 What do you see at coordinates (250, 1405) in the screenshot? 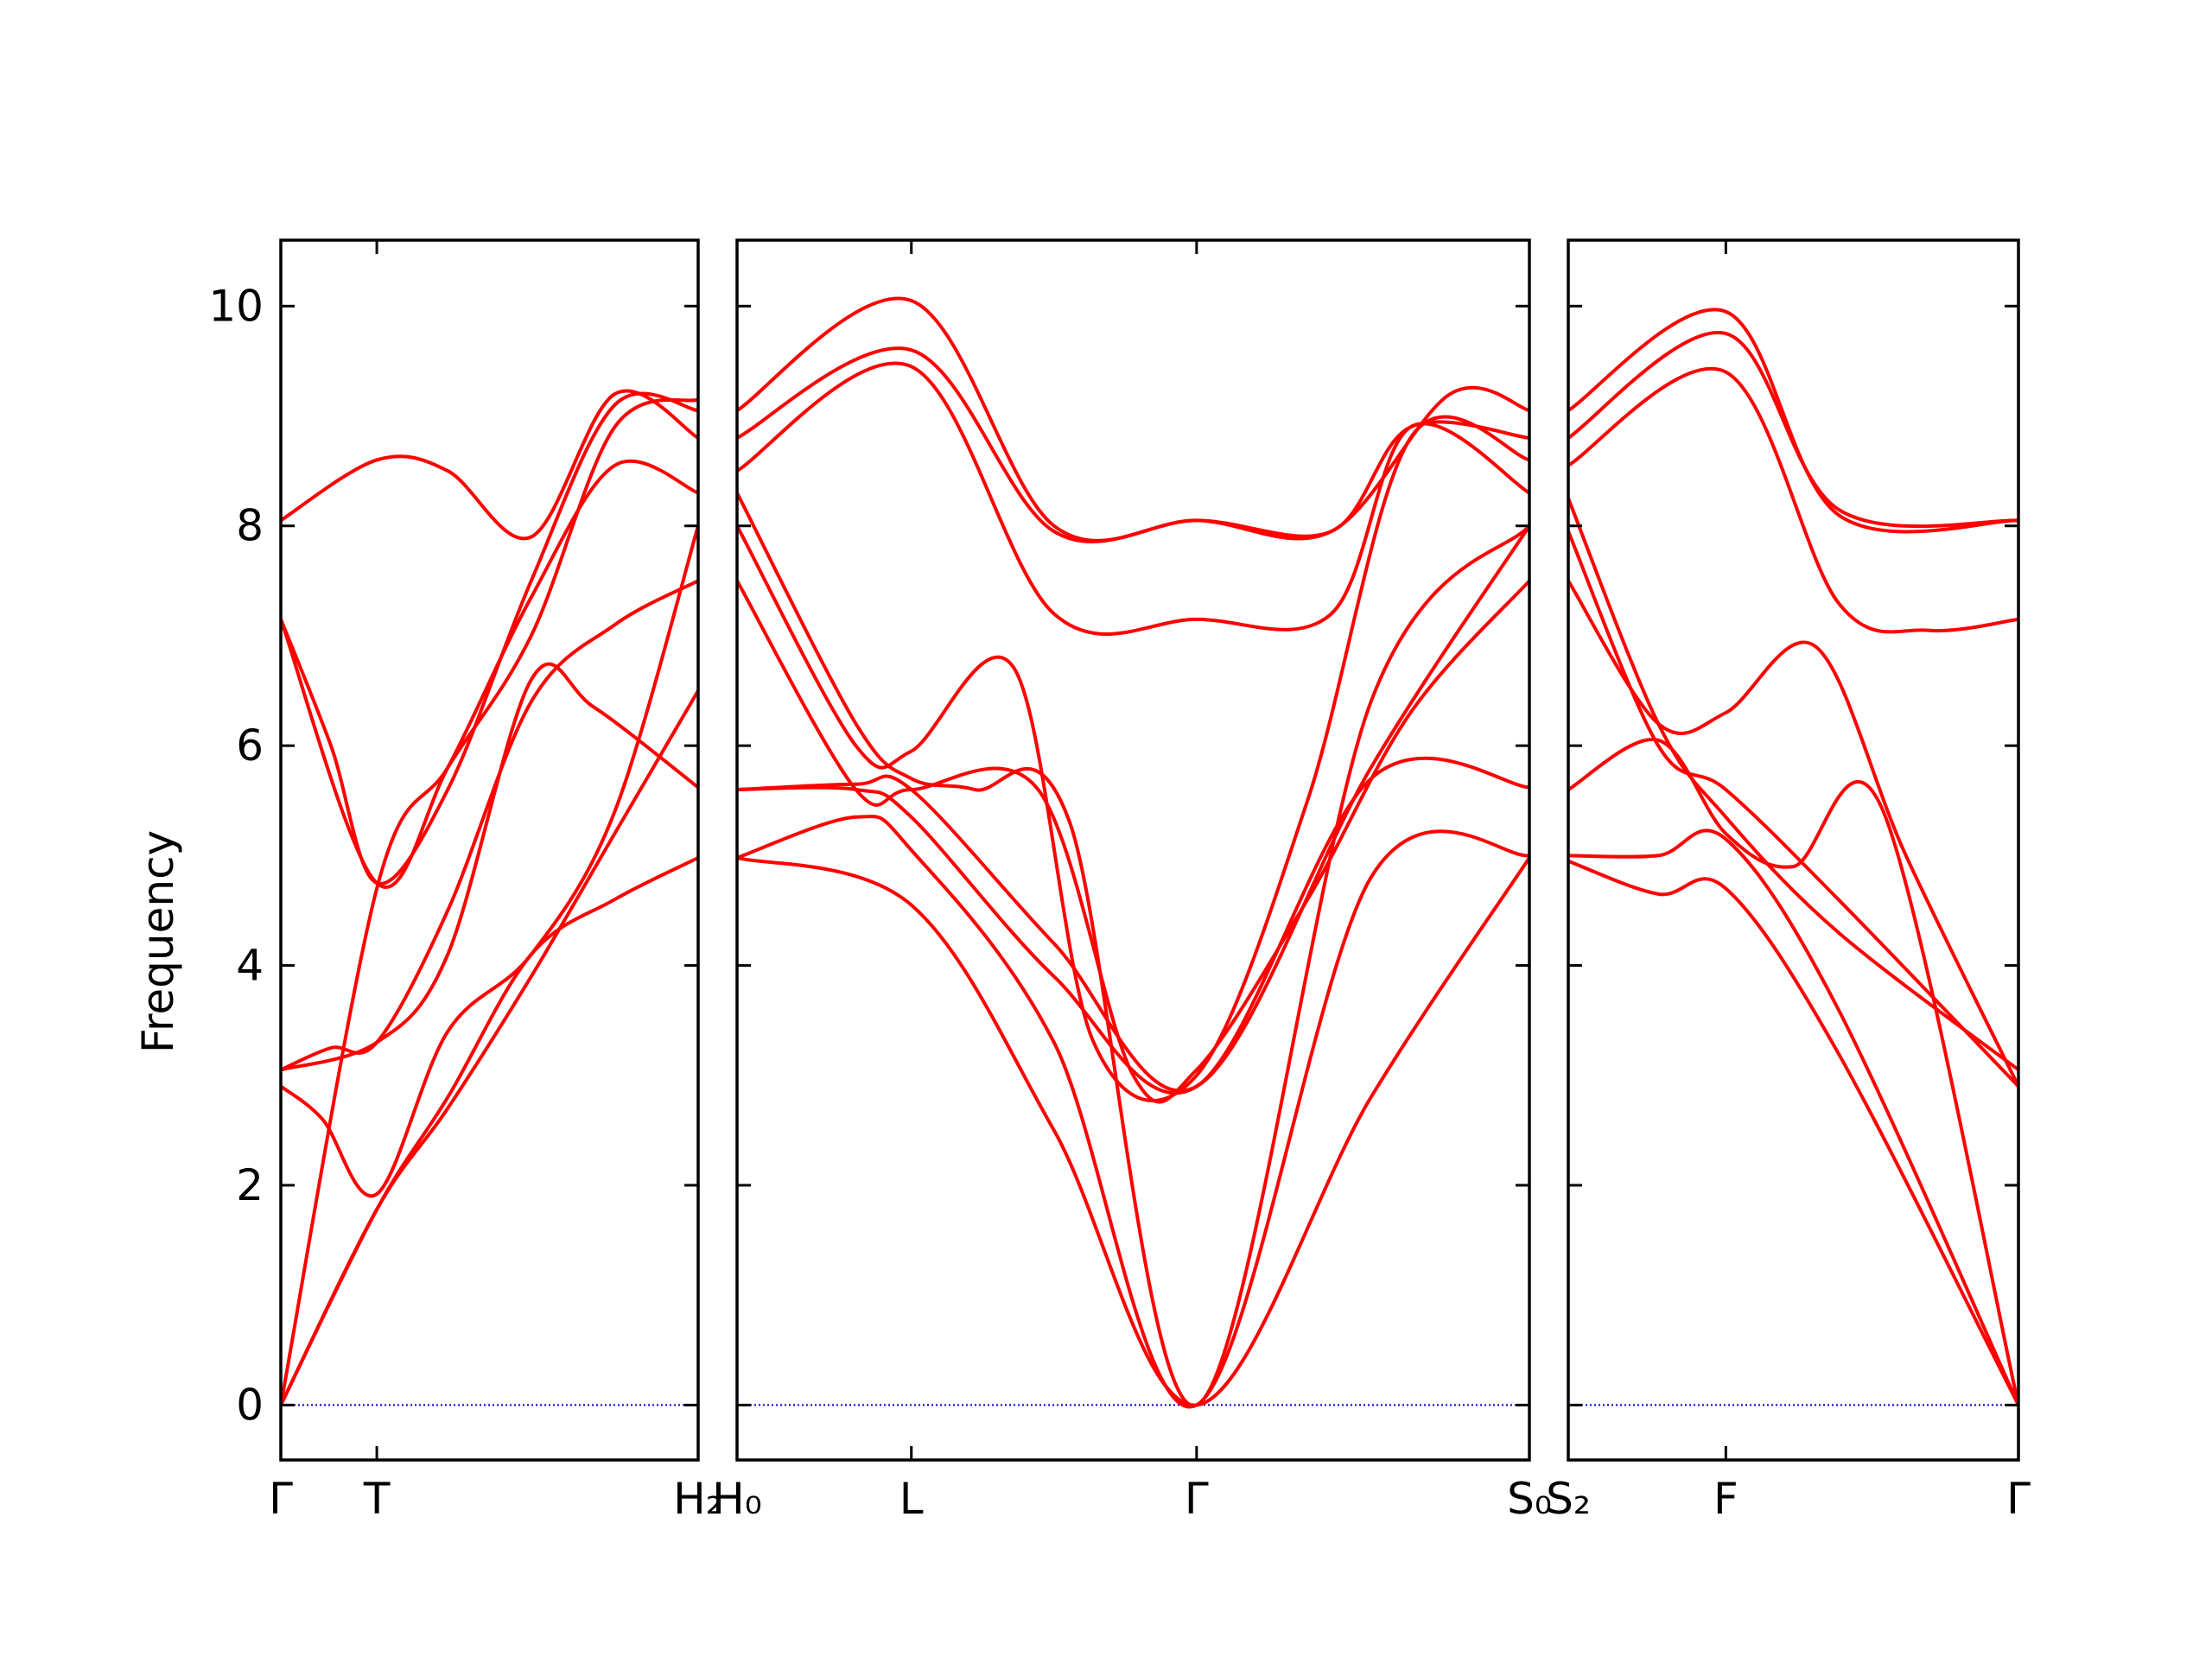
I see `y-tick-label: 0` at bounding box center [250, 1405].